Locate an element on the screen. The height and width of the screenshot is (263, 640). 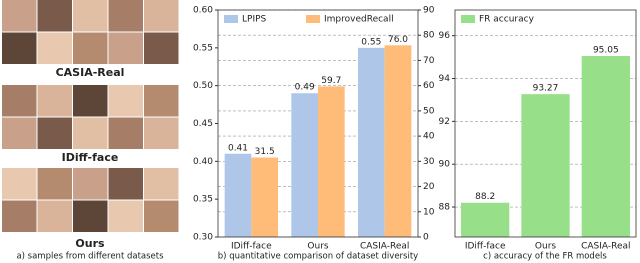
legend-label: ImprovedRecall is located at coordinates (359, 20).